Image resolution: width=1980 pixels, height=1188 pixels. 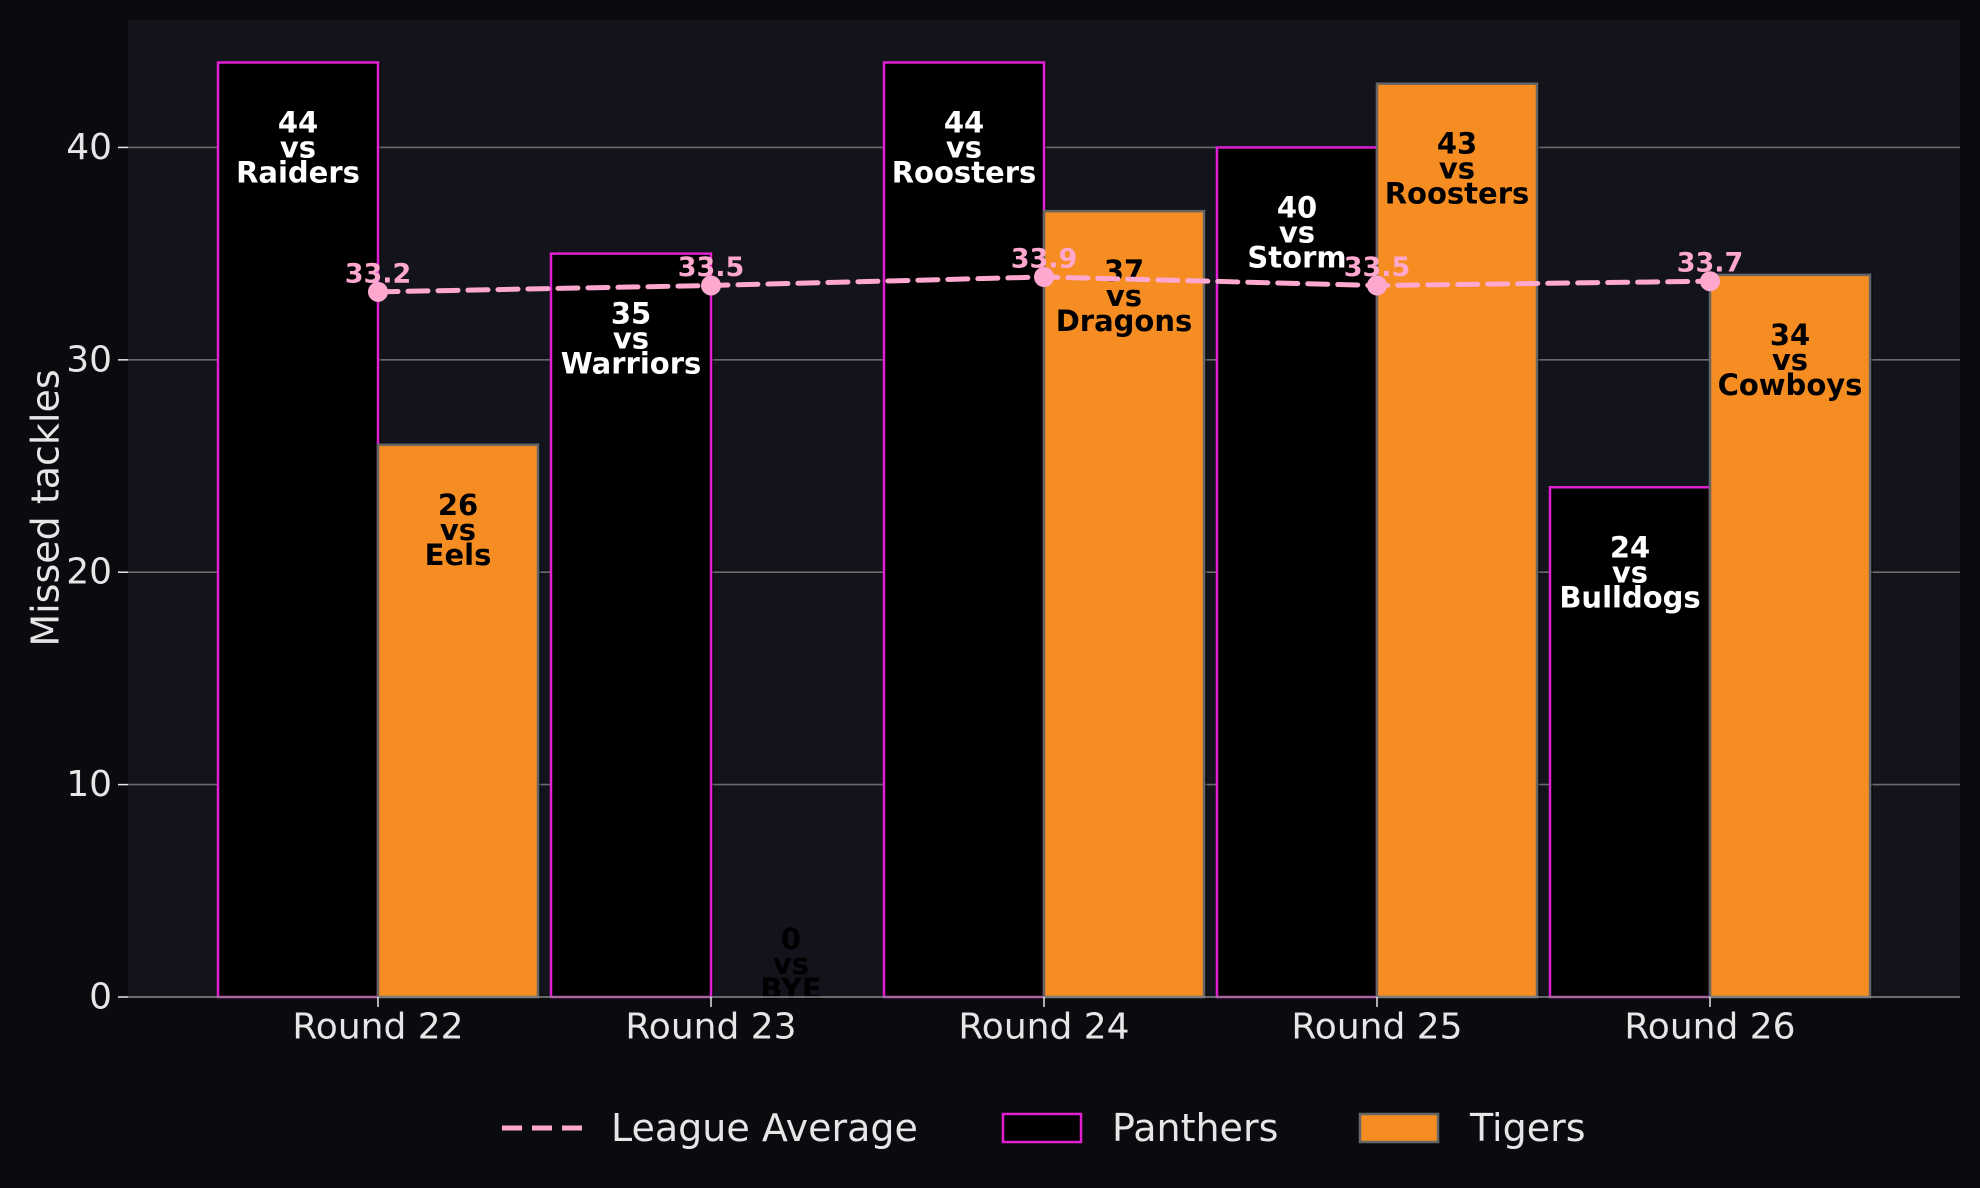 What do you see at coordinates (89, 359) in the screenshot?
I see `y-tick-label: 30` at bounding box center [89, 359].